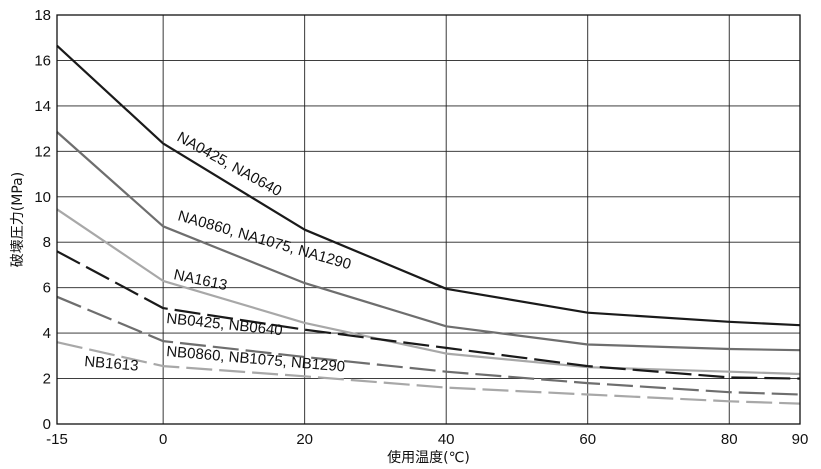 The width and height of the screenshot is (821, 469). What do you see at coordinates (42, 60) in the screenshot?
I see `y-tick-label: 16` at bounding box center [42, 60].